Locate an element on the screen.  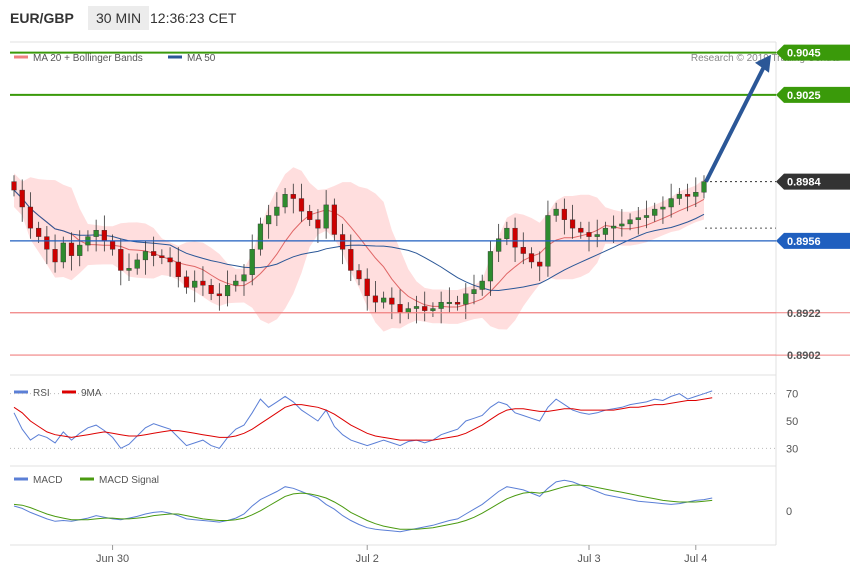
level-tag-0.9025 is located at coordinates (813, 94).